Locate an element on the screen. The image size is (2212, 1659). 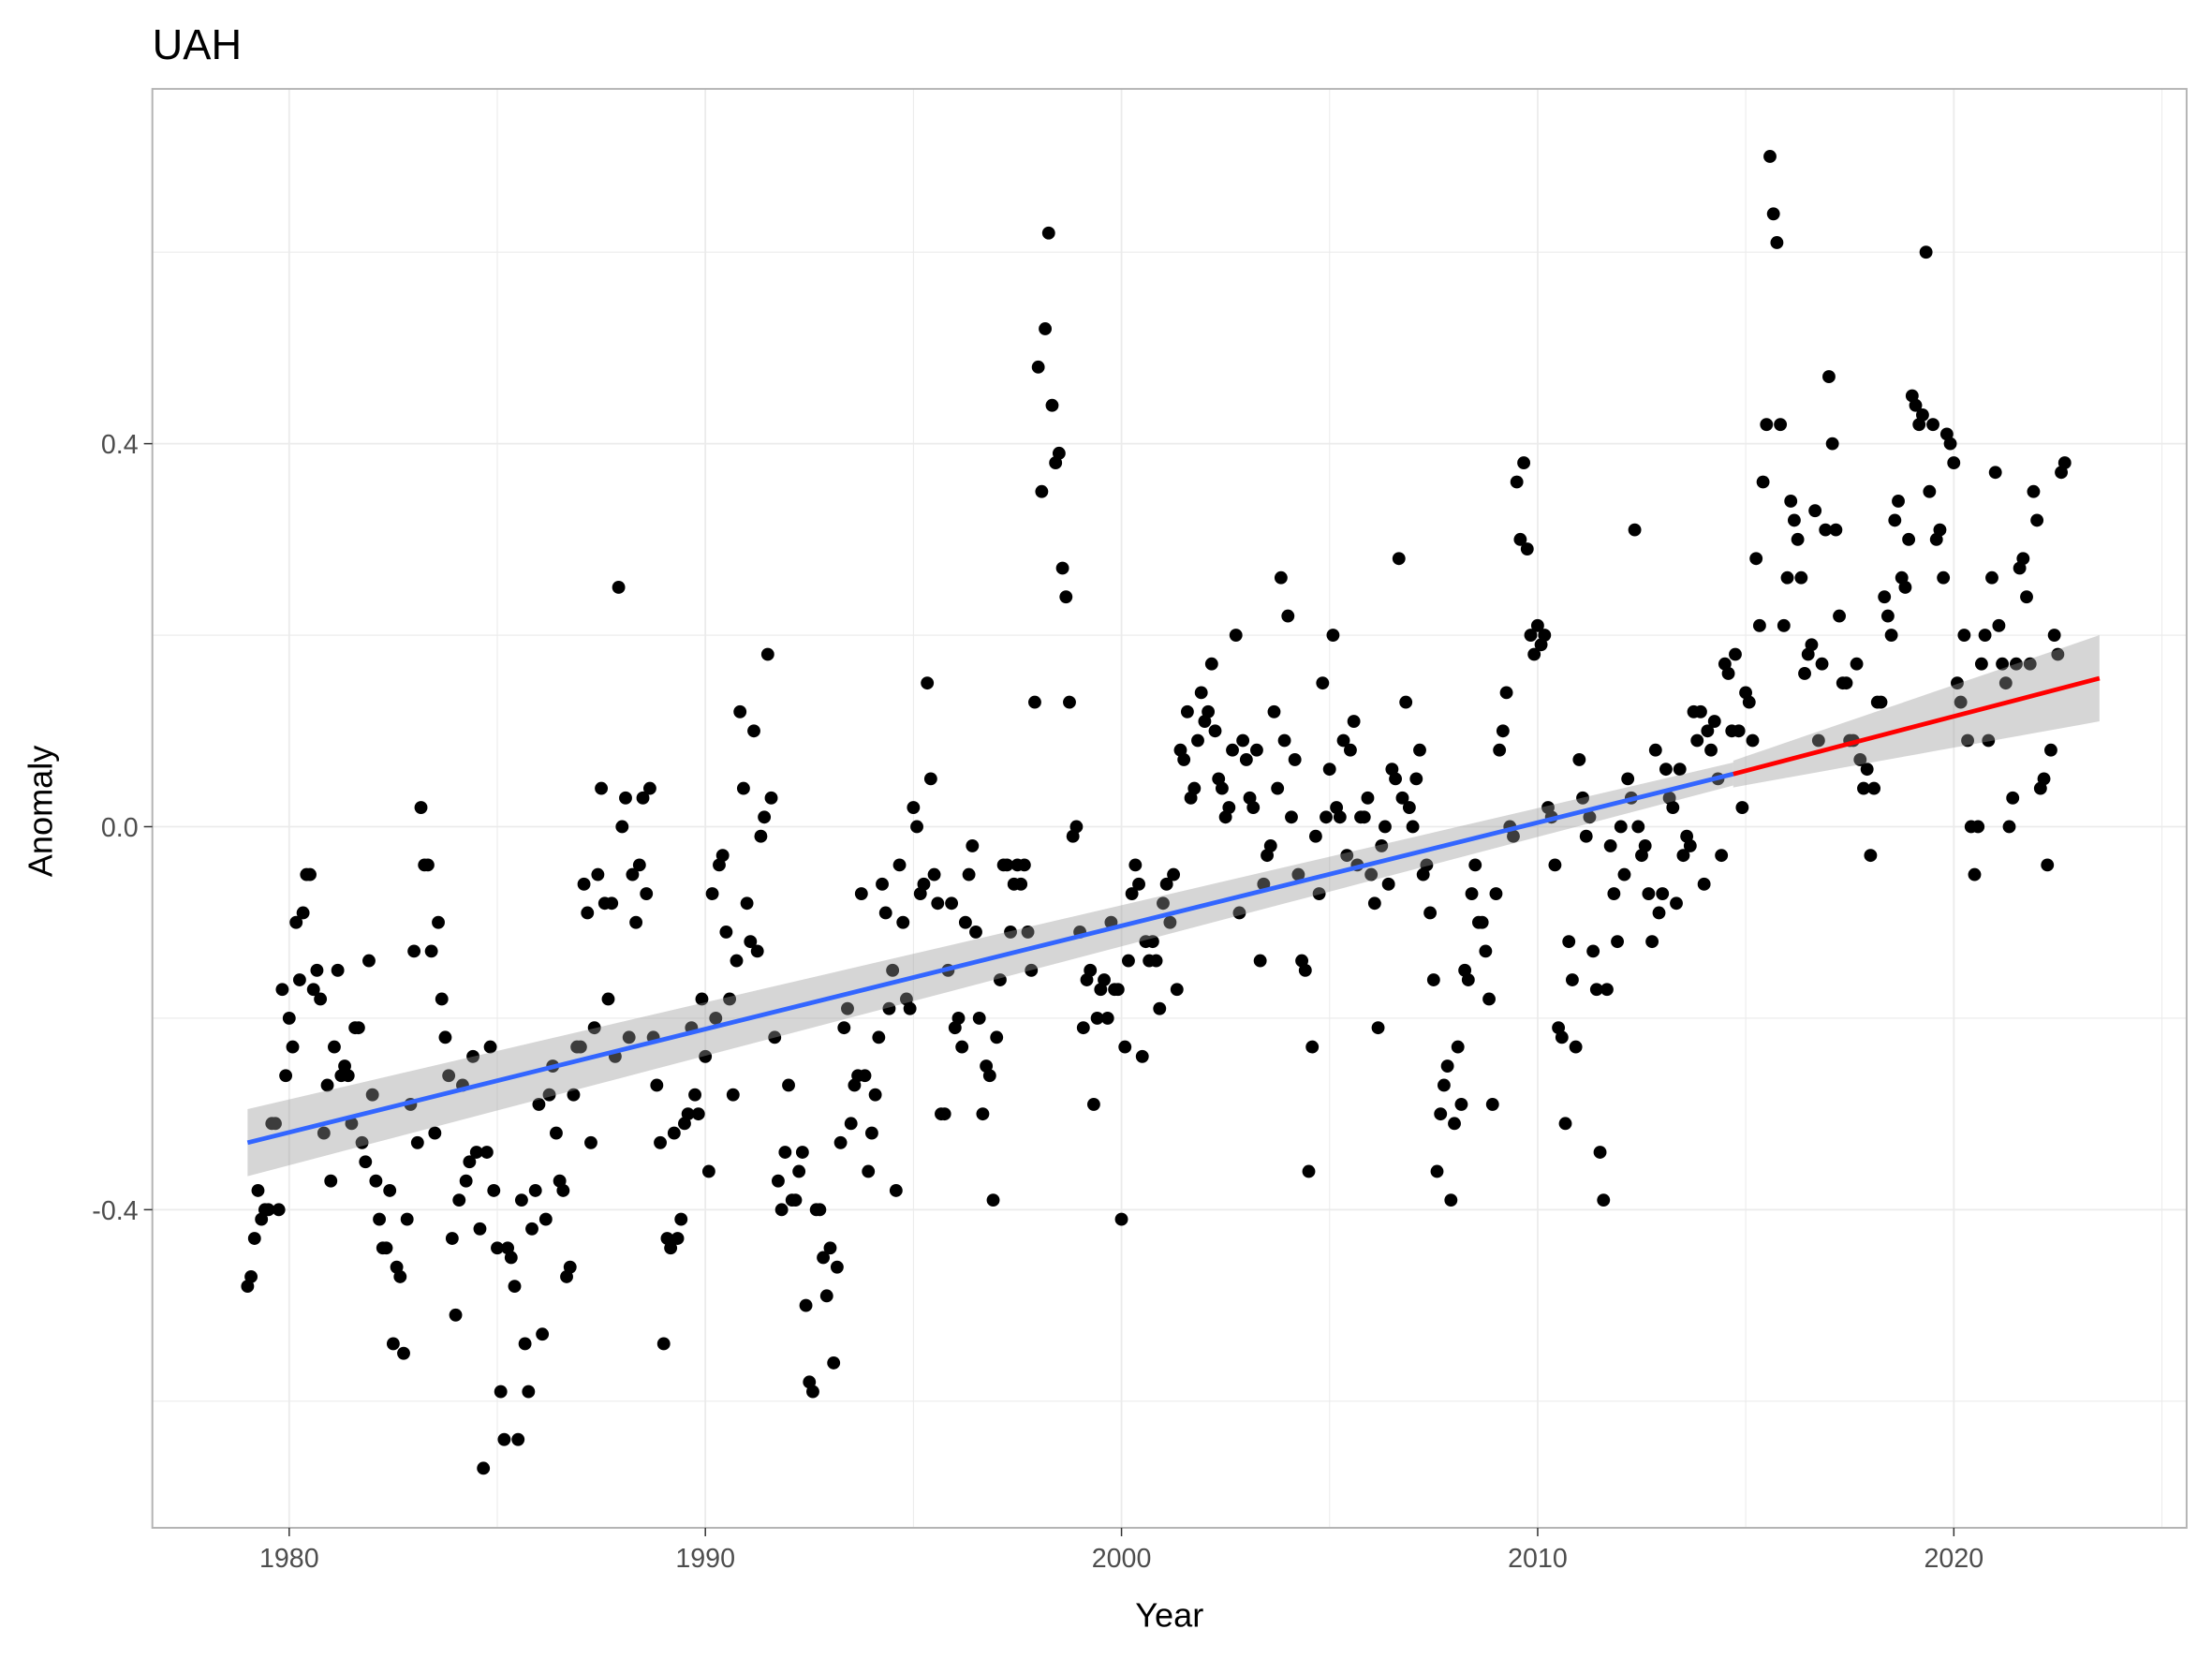
chart-title: UAH is located at coordinates (198, 45).